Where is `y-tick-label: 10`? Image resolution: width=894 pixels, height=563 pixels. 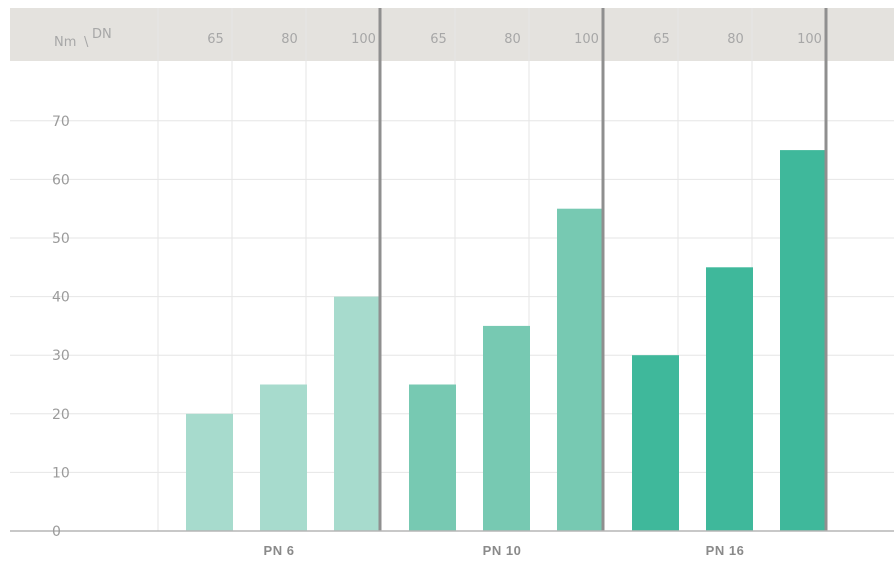 y-tick-label: 10 is located at coordinates (61, 473).